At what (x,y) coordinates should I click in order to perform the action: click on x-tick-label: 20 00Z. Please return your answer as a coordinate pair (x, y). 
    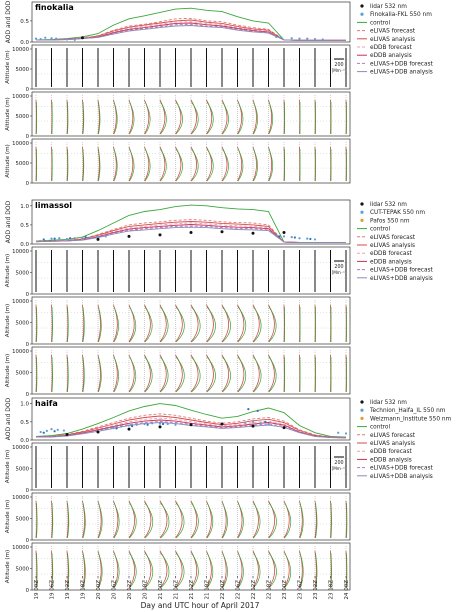
    Looking at the image, I should click on (99, 590).